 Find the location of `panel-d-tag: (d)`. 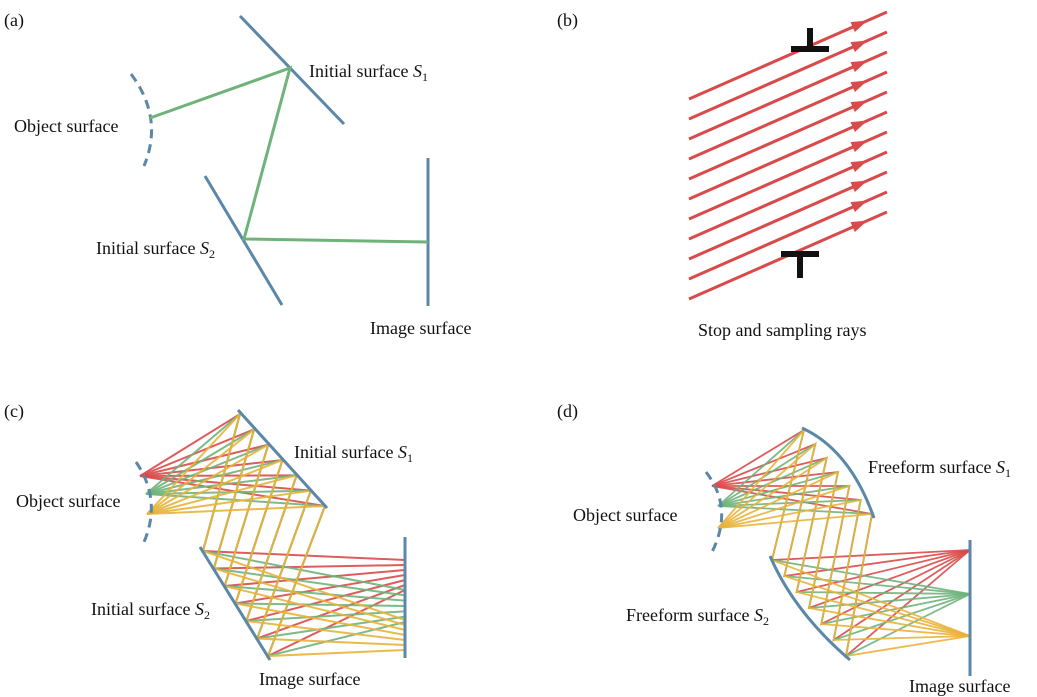

panel-d-tag: (d) is located at coordinates (567, 411).